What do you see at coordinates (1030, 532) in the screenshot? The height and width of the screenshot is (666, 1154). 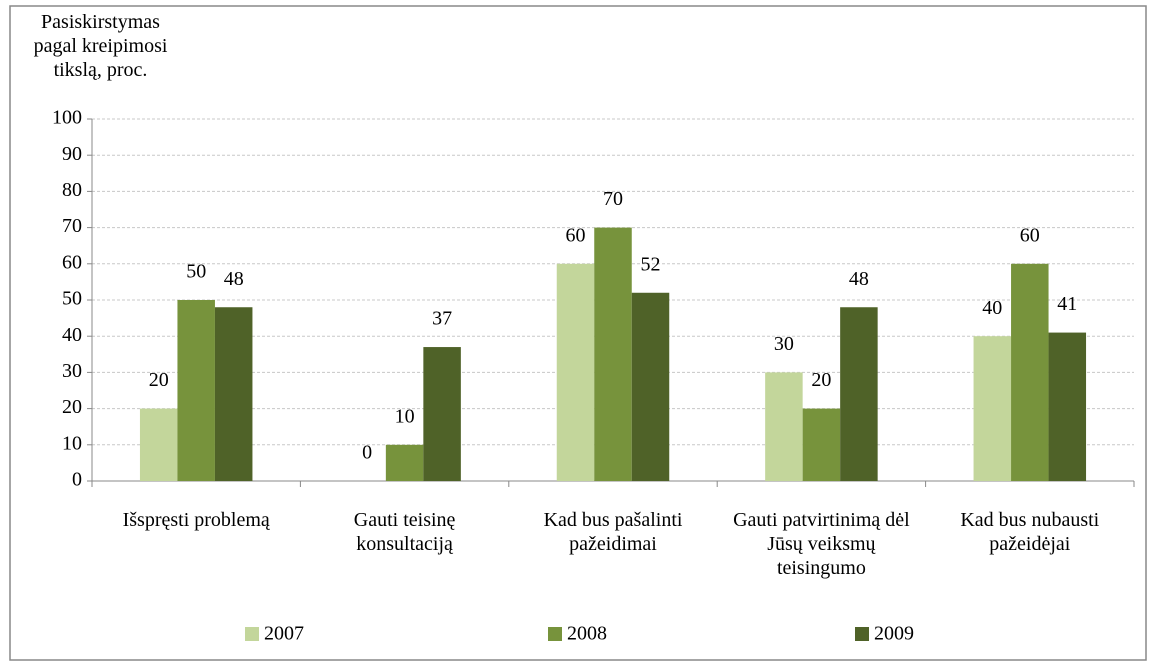 I see `x-tick-label: Kad bus nubausti pažeidėjai` at bounding box center [1030, 532].